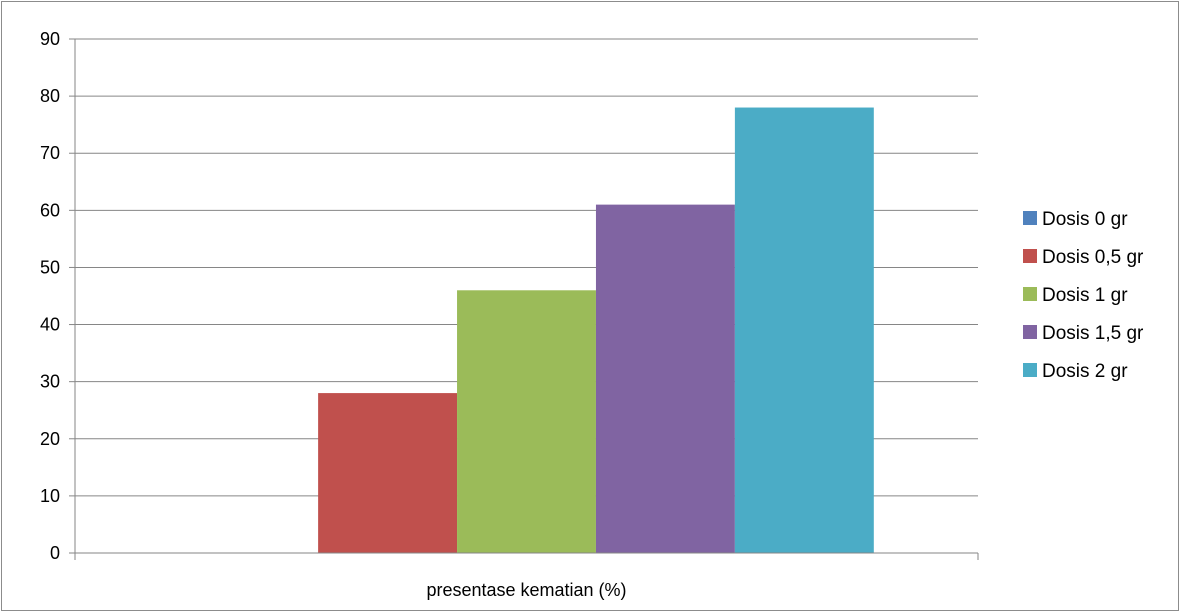 The image size is (1182, 614). I want to click on y-tick-label: 60, so click(50, 210).